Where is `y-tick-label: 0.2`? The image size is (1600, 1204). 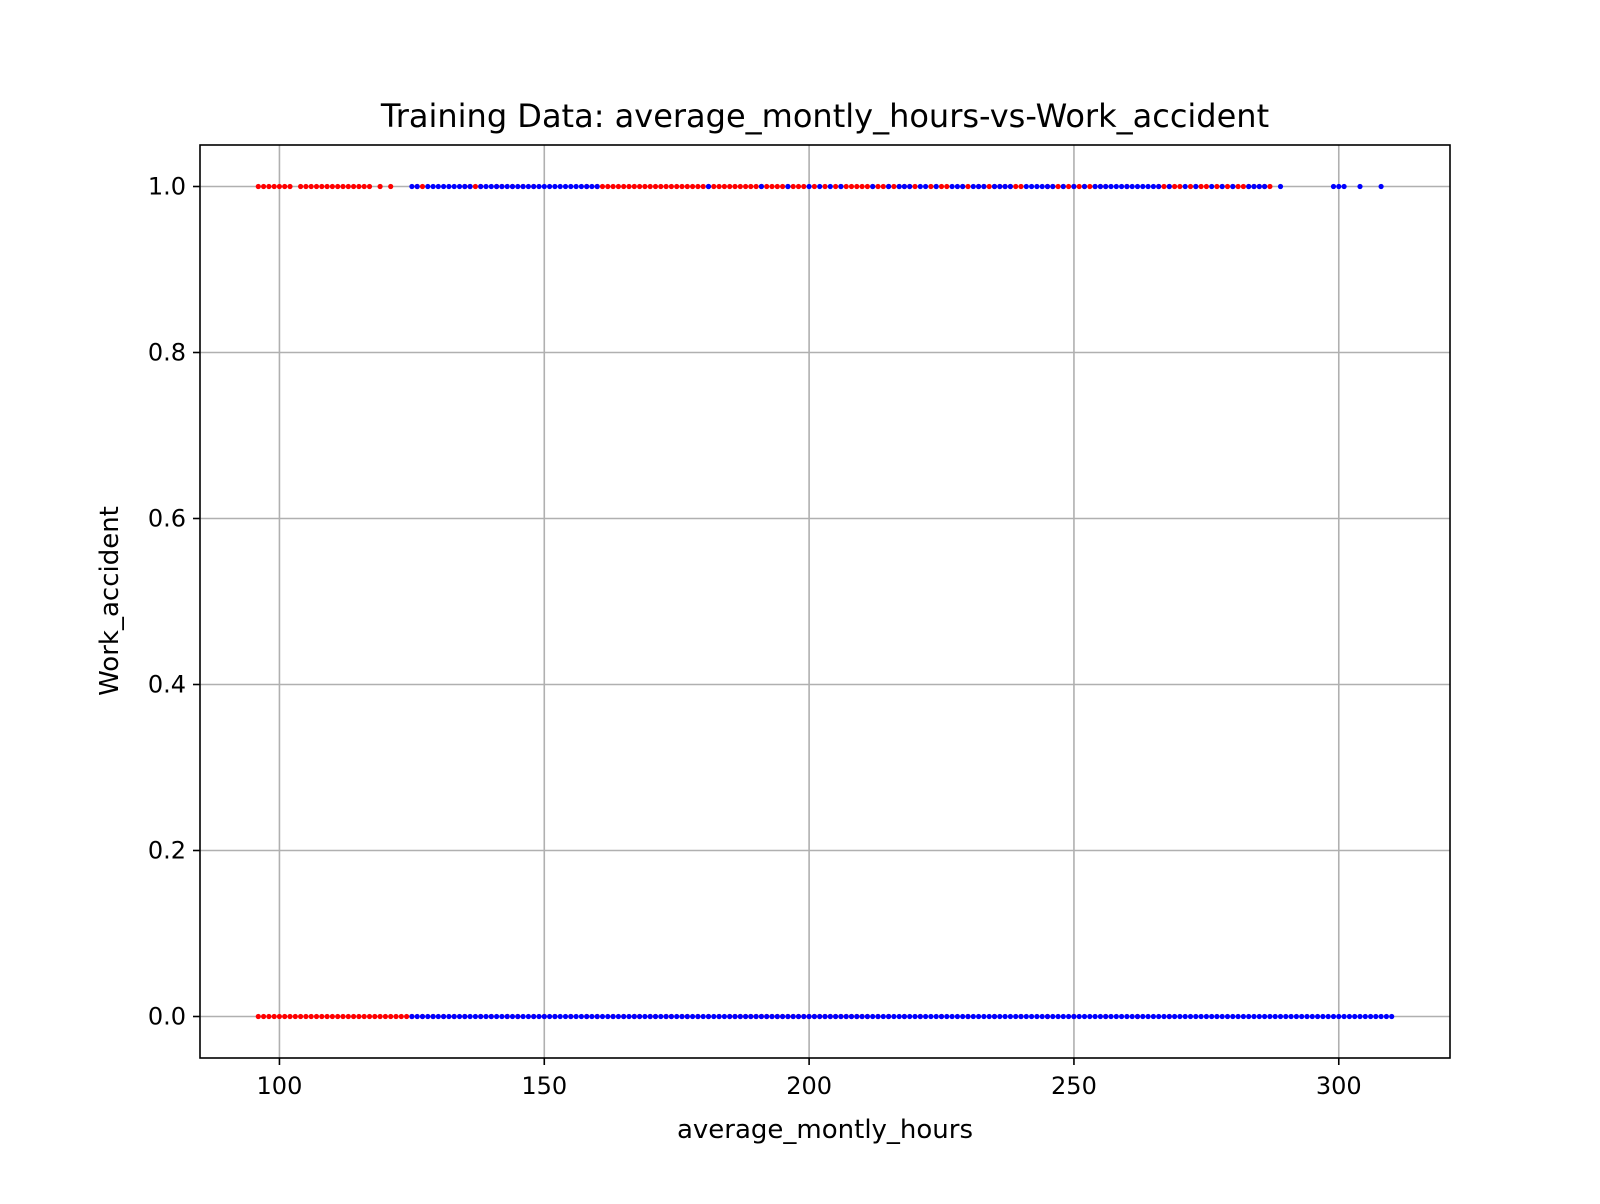 y-tick-label: 0.2 is located at coordinates (167, 851).